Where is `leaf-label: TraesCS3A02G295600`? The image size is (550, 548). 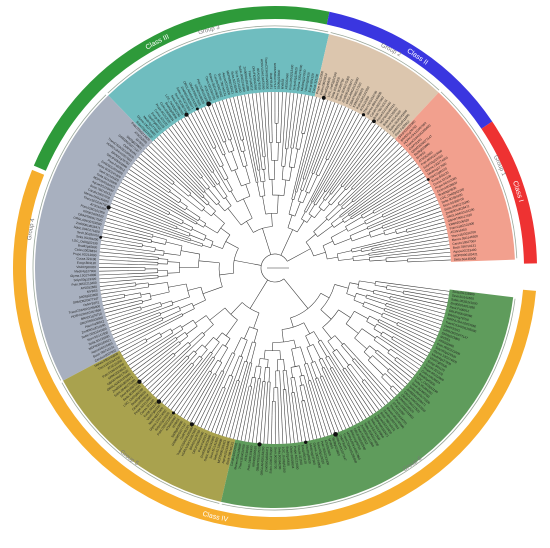 leaf-label: TraesCS3A02G295600 is located at coordinates (84, 309).